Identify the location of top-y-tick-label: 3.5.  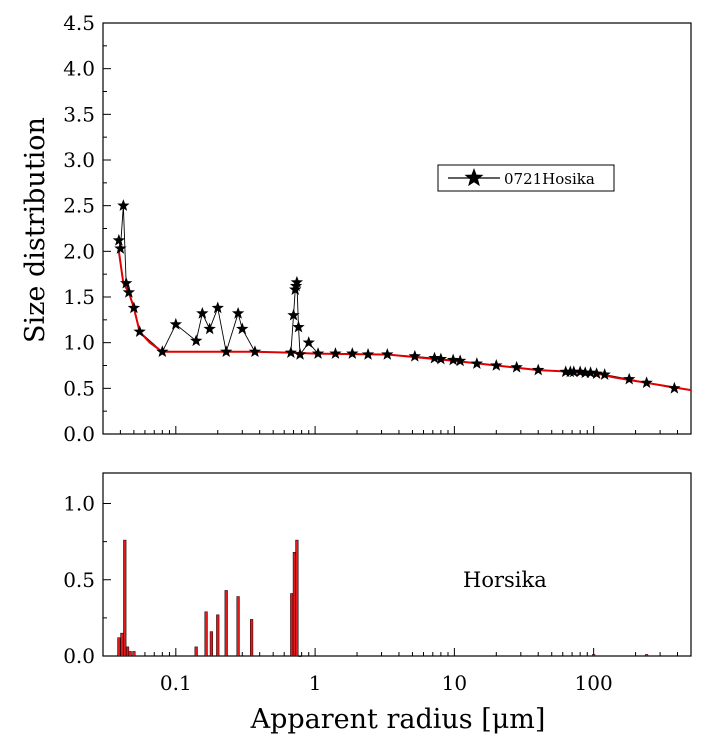
(79, 114).